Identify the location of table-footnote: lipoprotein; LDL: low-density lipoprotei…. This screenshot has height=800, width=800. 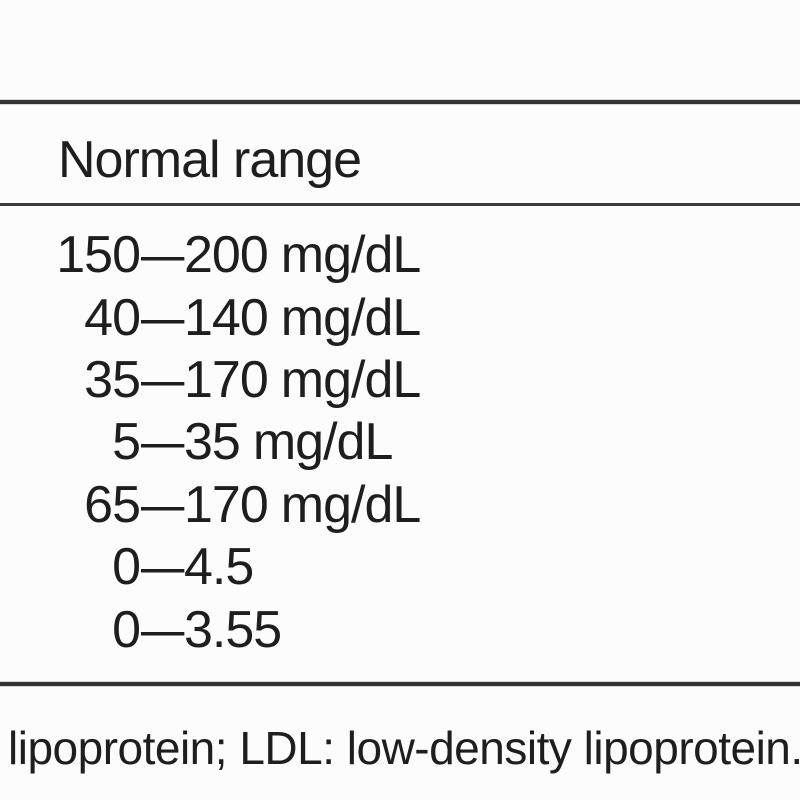
(404, 748).